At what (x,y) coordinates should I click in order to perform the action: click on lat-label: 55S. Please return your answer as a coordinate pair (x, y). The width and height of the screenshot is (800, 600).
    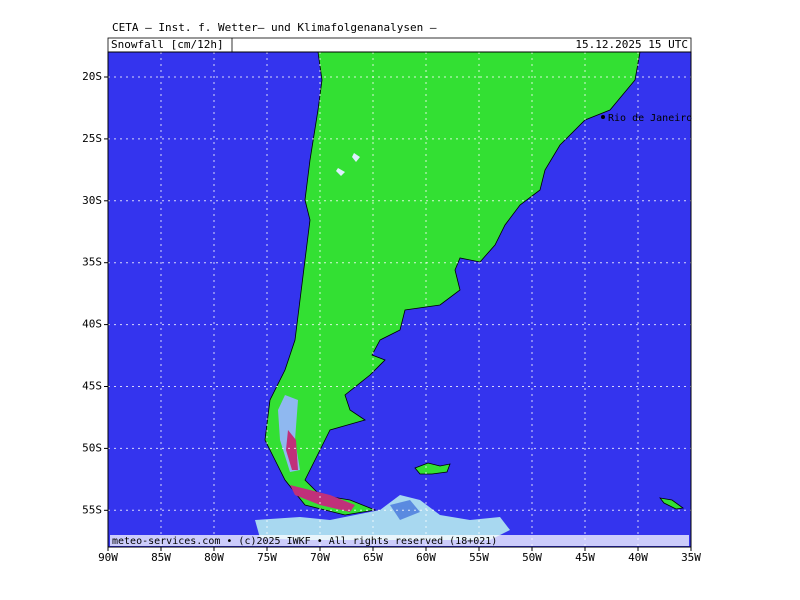
    Looking at the image, I should click on (92, 509).